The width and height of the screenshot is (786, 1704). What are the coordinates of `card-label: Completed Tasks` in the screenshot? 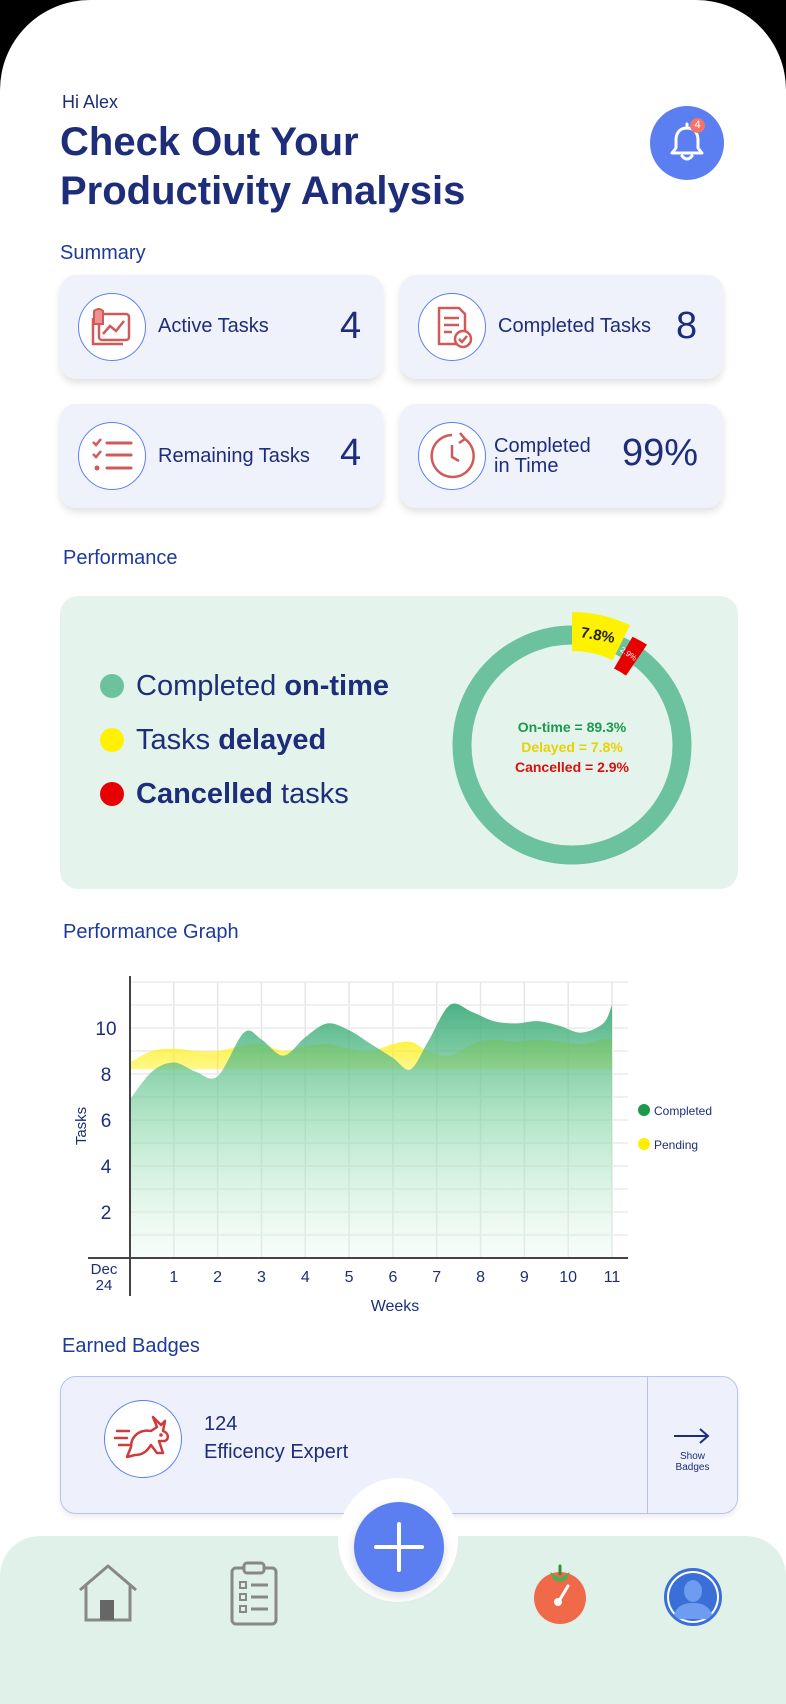 It's located at (575, 326).